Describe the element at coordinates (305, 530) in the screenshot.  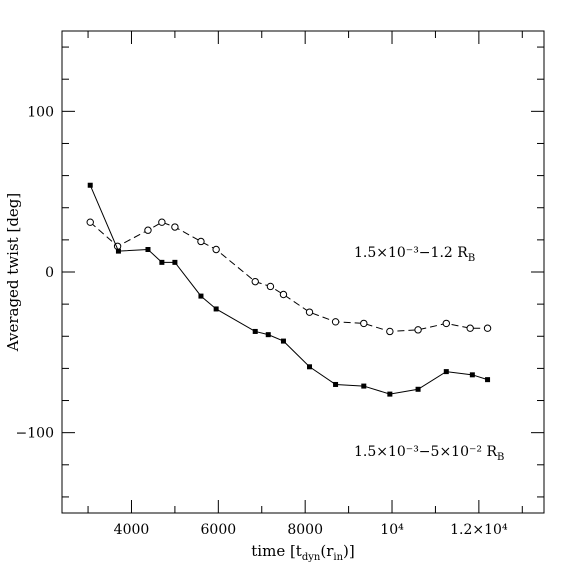
I see `x-tick-label: 8000` at that location.